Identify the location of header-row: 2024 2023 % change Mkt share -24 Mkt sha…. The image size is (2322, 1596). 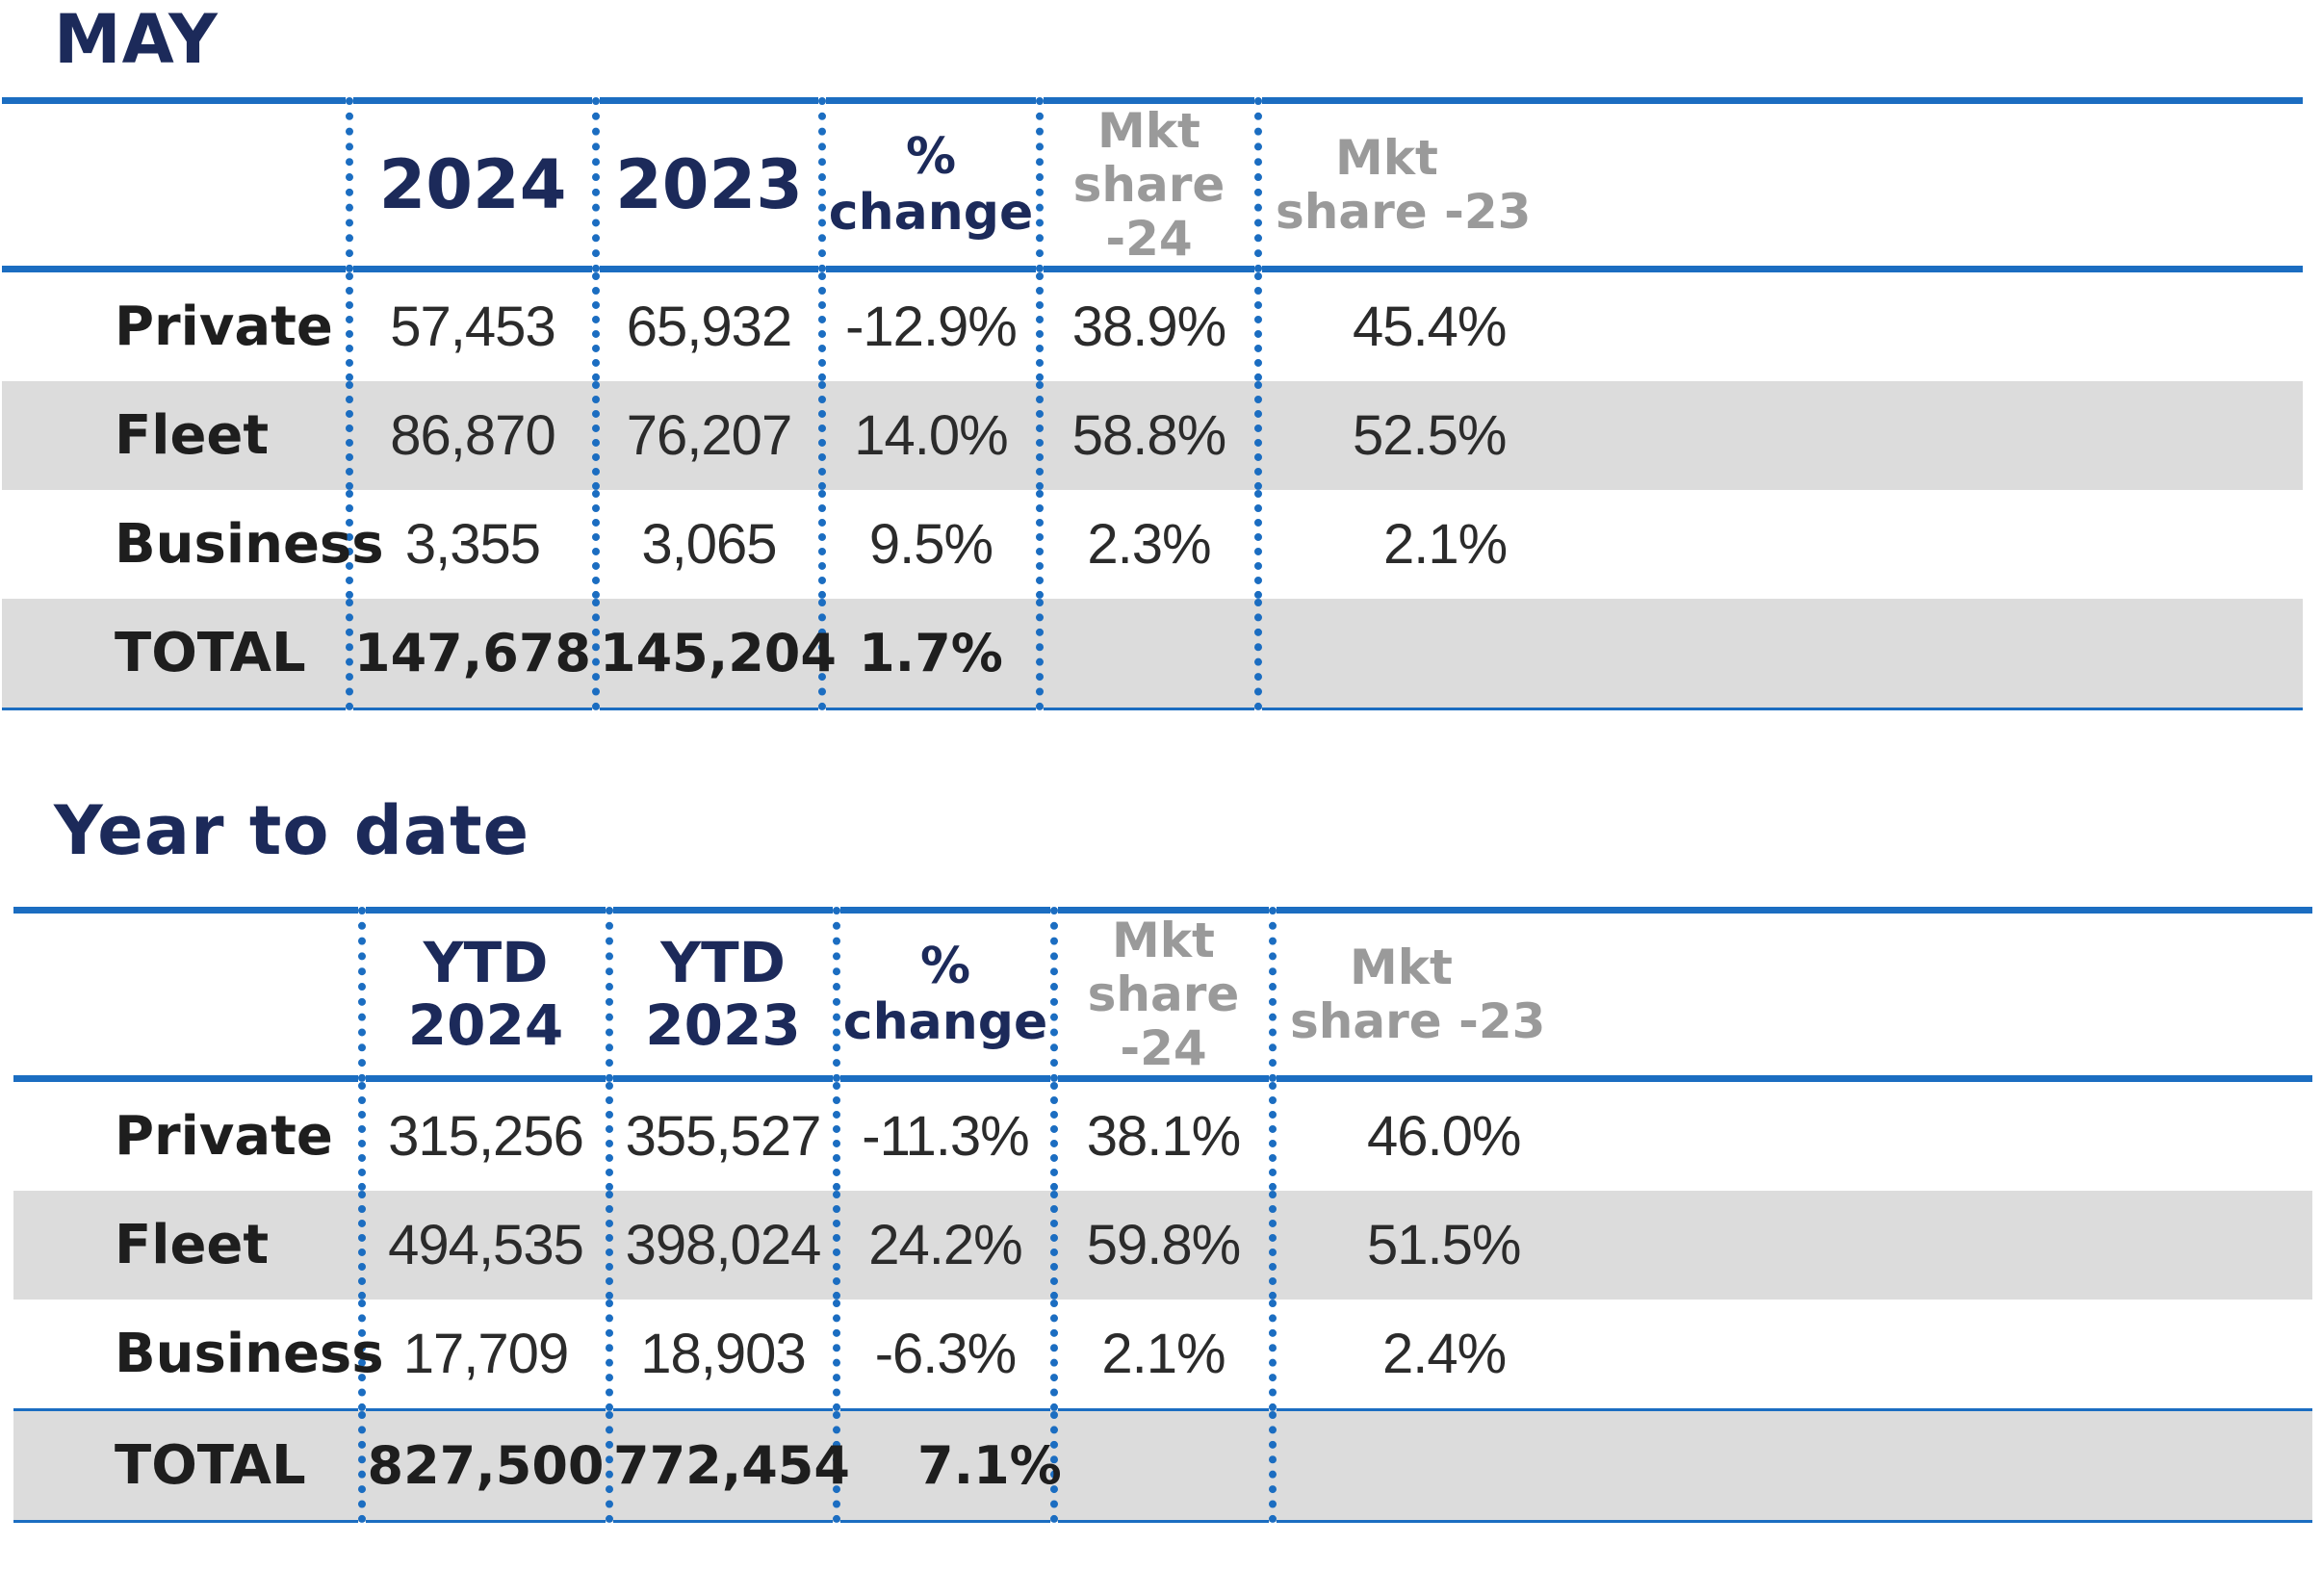
(1153, 184).